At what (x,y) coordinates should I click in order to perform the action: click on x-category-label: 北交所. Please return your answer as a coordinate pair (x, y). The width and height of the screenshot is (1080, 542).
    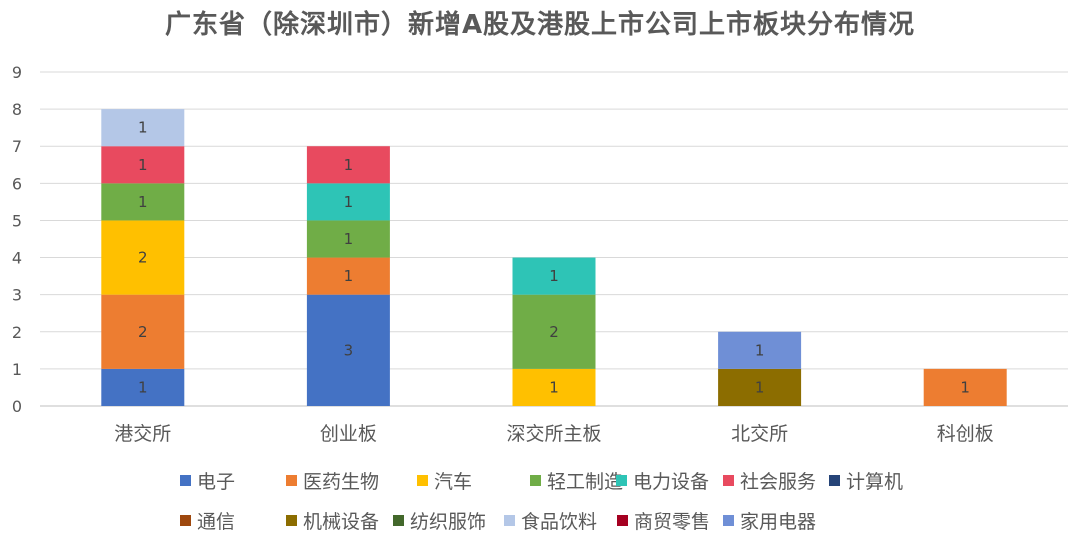
    Looking at the image, I should click on (759, 434).